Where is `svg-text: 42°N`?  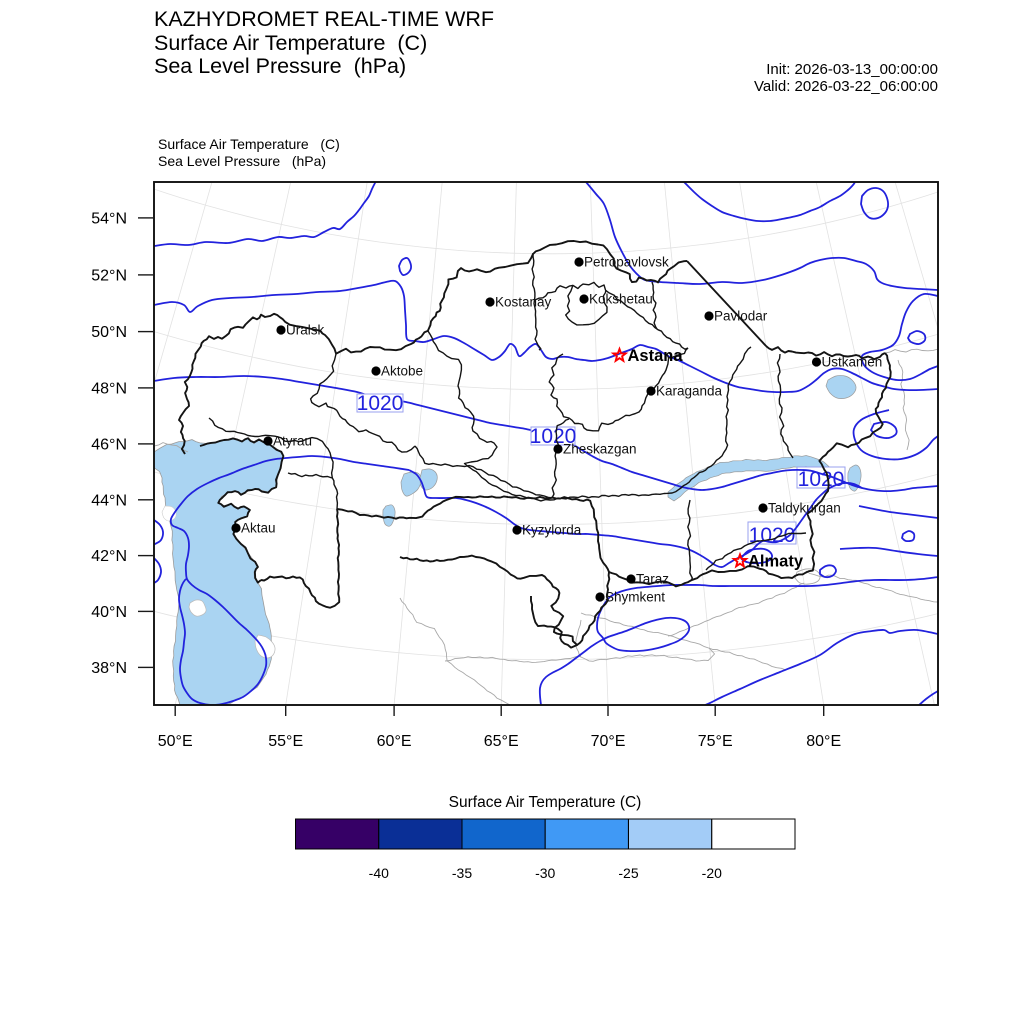
svg-text: 42°N is located at coordinates (109, 556).